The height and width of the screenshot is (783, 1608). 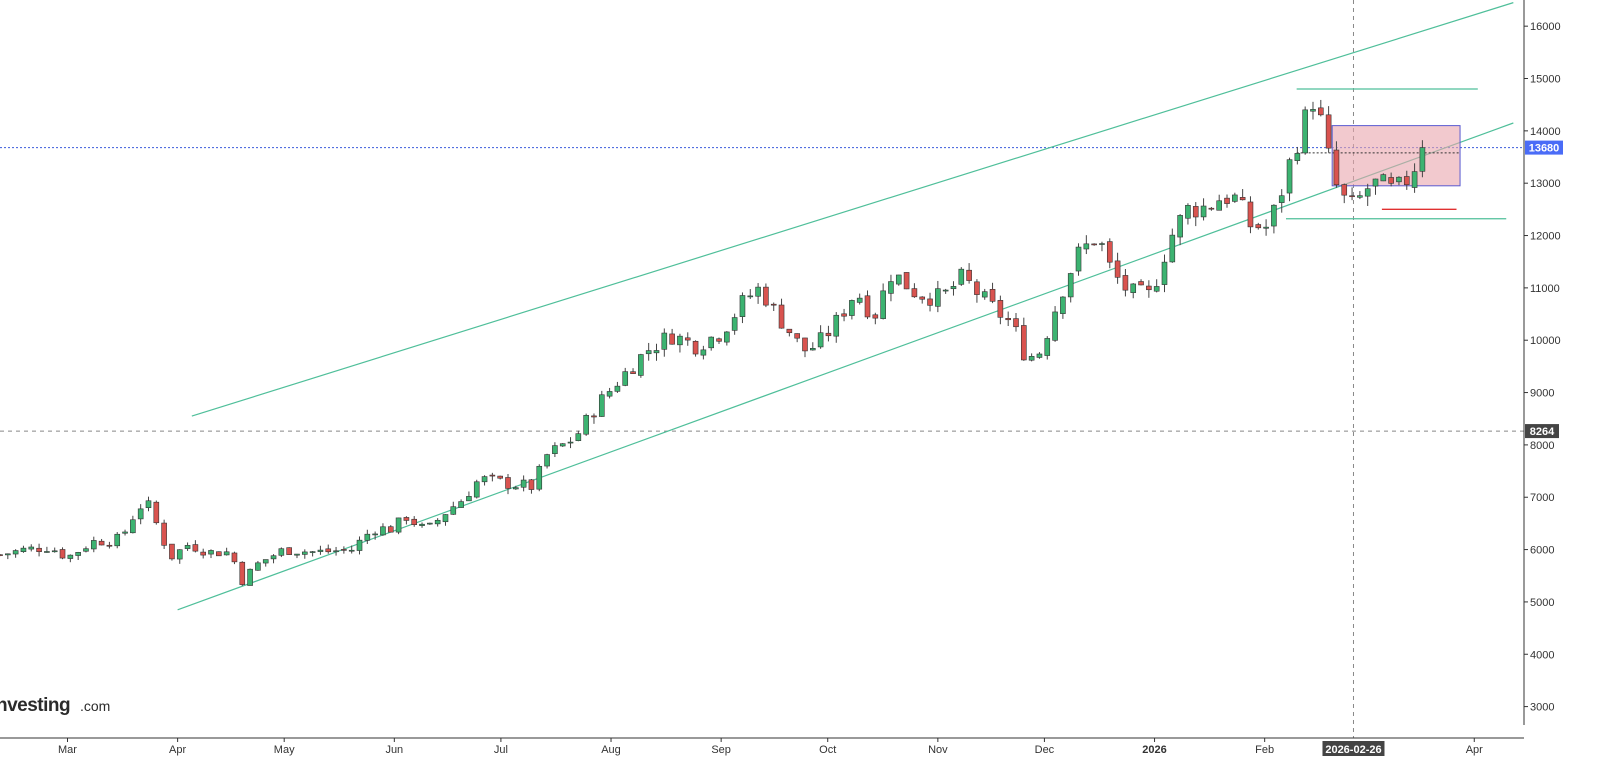 What do you see at coordinates (35, 705) in the screenshot?
I see `brand-name: nvesting` at bounding box center [35, 705].